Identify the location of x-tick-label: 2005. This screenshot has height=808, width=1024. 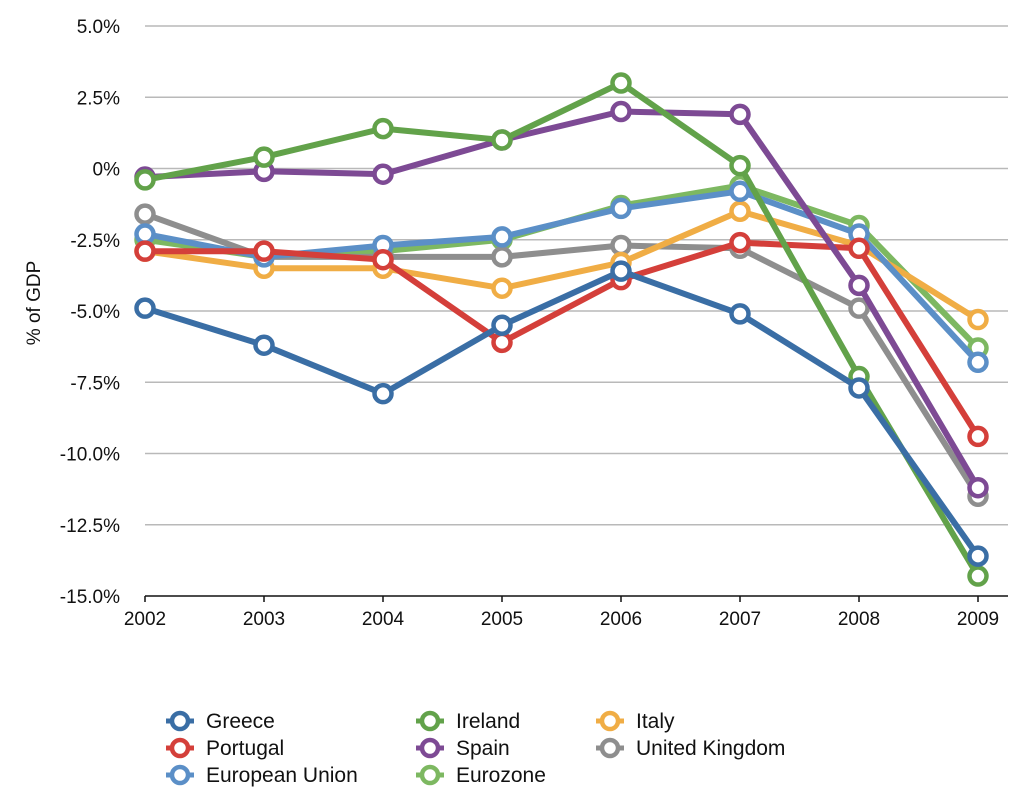
(502, 619).